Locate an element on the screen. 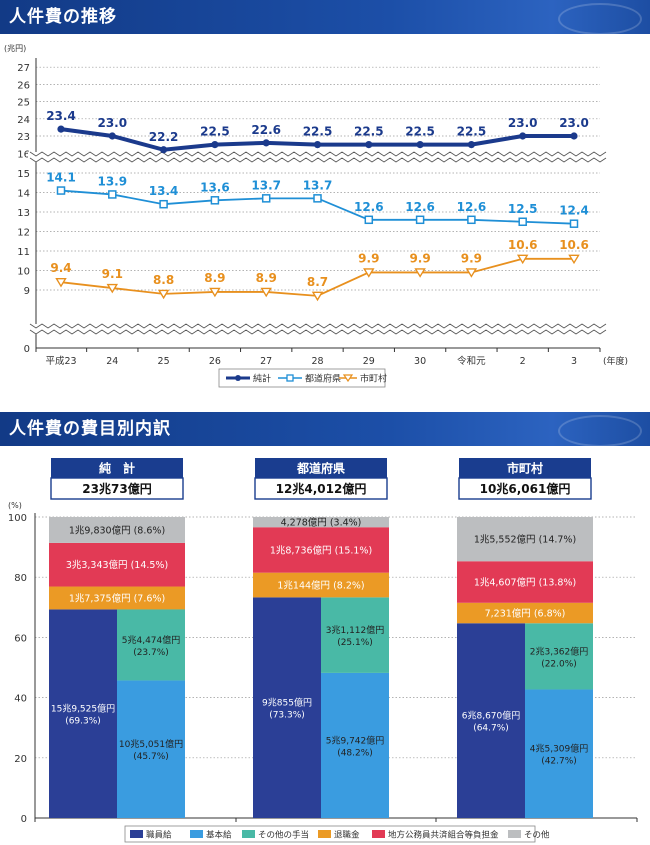 The image size is (650, 845). x-axis-unit: (年度) is located at coordinates (615, 361).